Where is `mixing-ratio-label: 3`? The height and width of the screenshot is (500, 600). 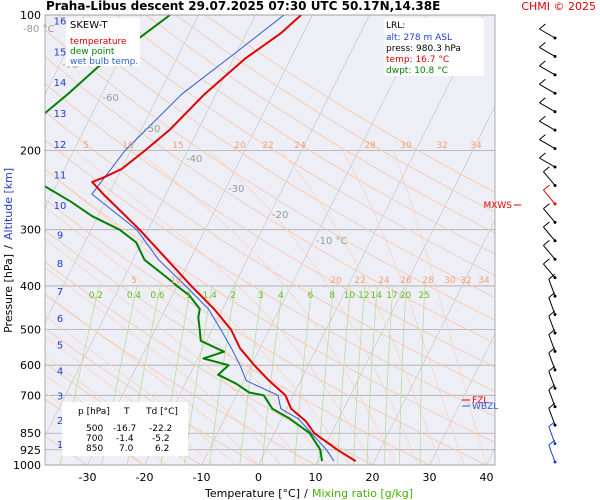
mixing-ratio-label: 3 is located at coordinates (261, 296).